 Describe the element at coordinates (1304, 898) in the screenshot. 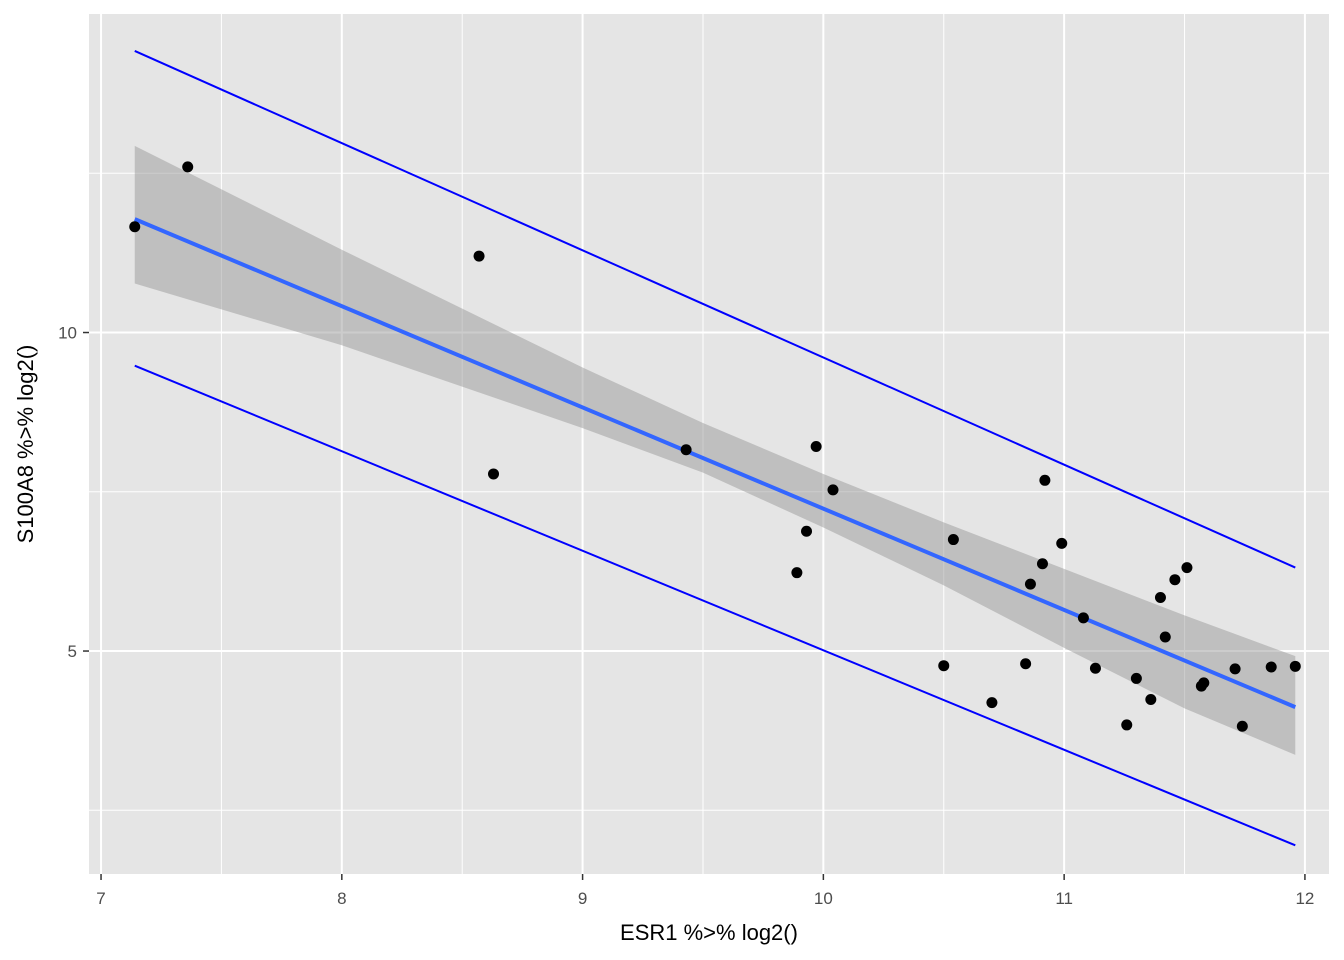

I see `x-tick-label: 12` at that location.